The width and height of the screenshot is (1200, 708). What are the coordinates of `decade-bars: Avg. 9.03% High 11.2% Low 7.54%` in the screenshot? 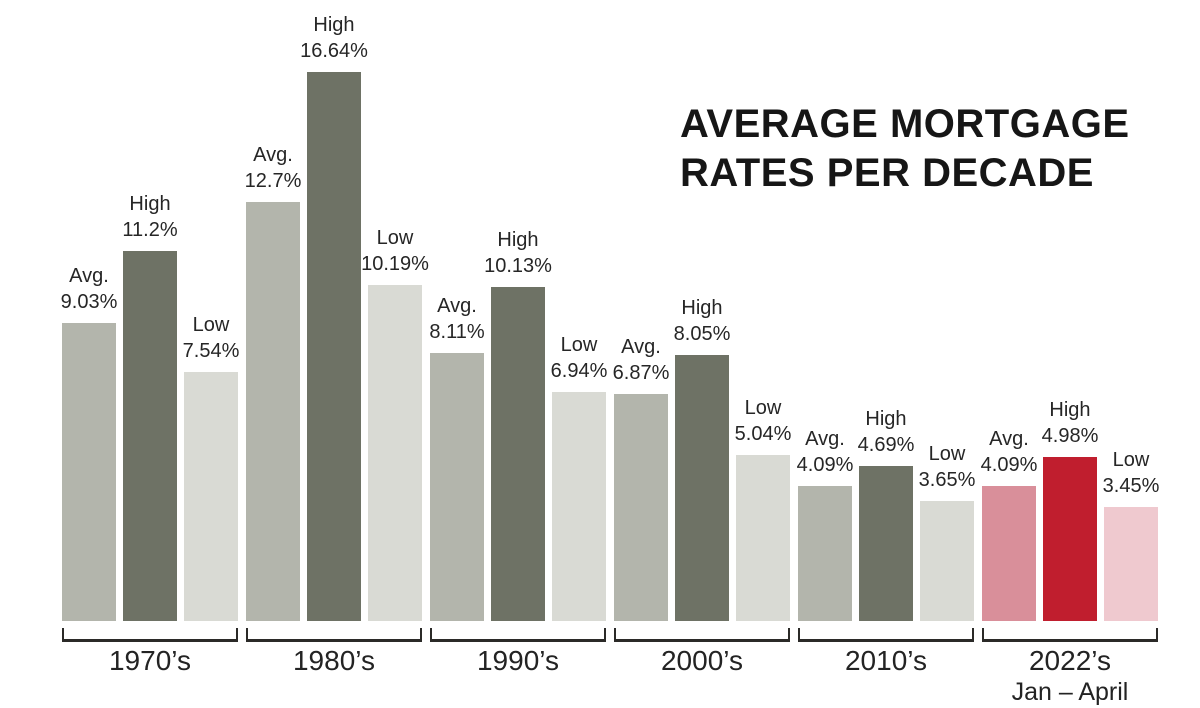 It's located at (150, 310).